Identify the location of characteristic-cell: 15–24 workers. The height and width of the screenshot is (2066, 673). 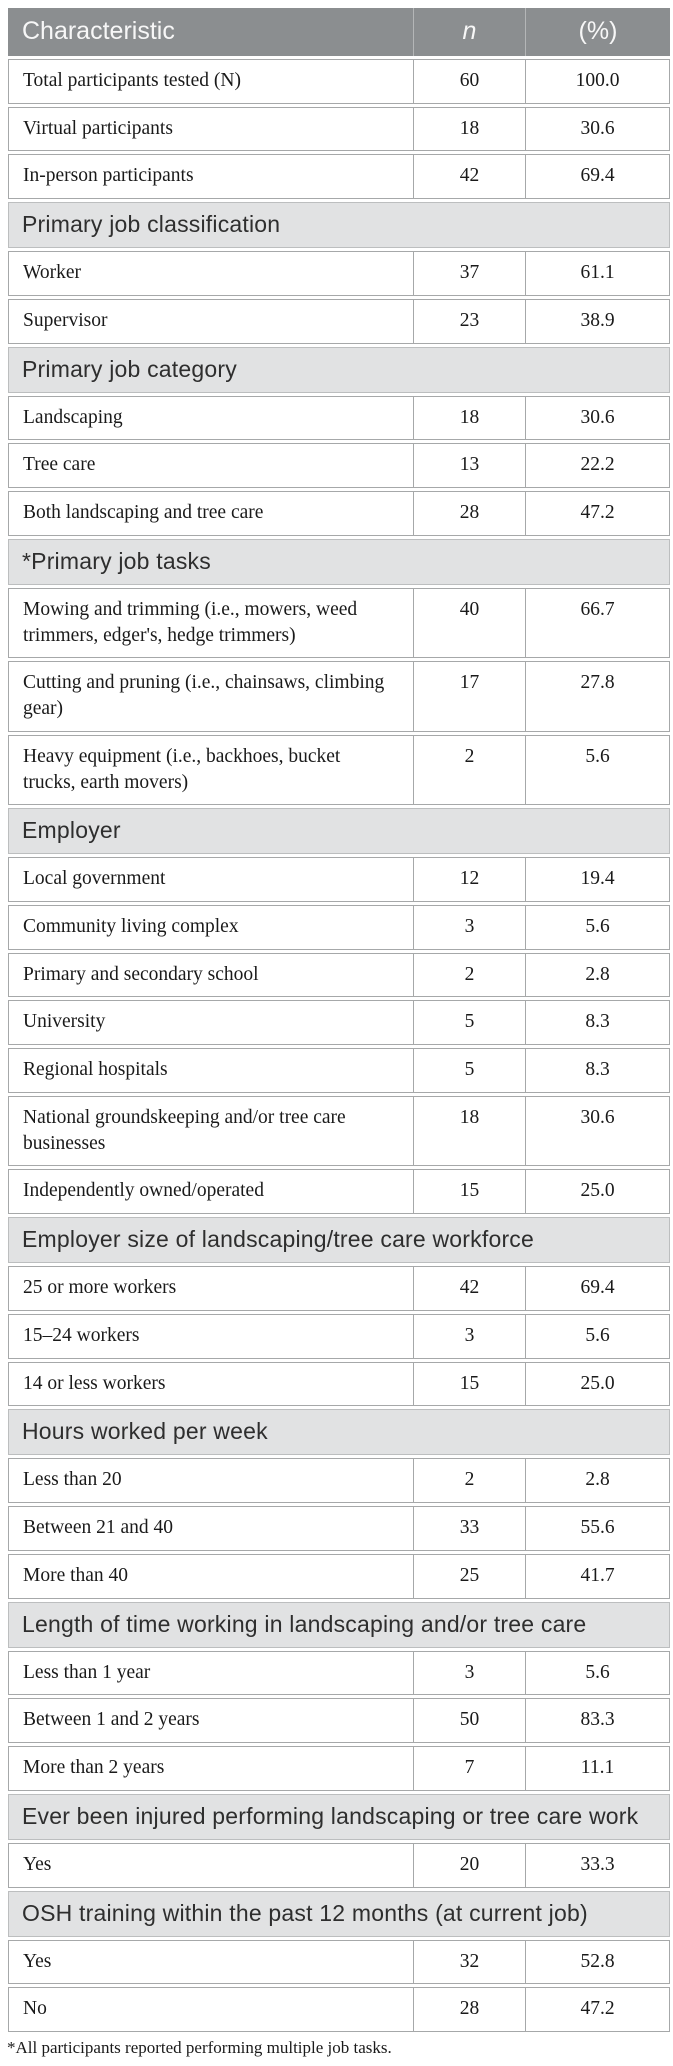
(210, 1336).